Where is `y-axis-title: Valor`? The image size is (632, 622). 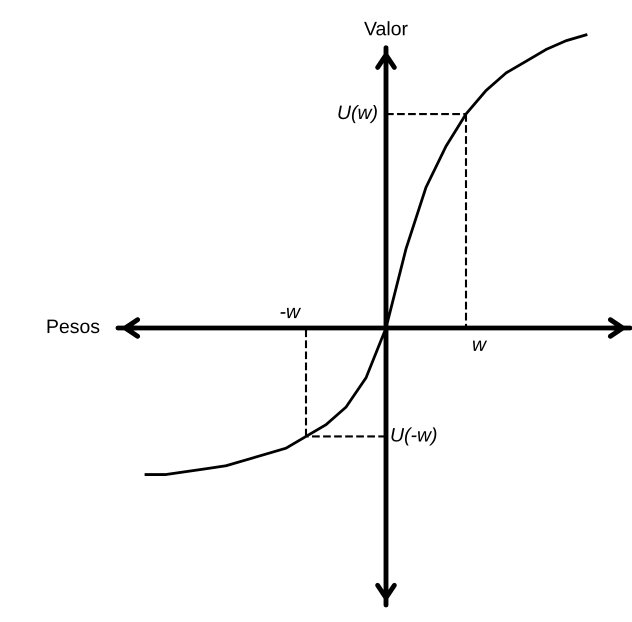
y-axis-title: Valor is located at coordinates (386, 28).